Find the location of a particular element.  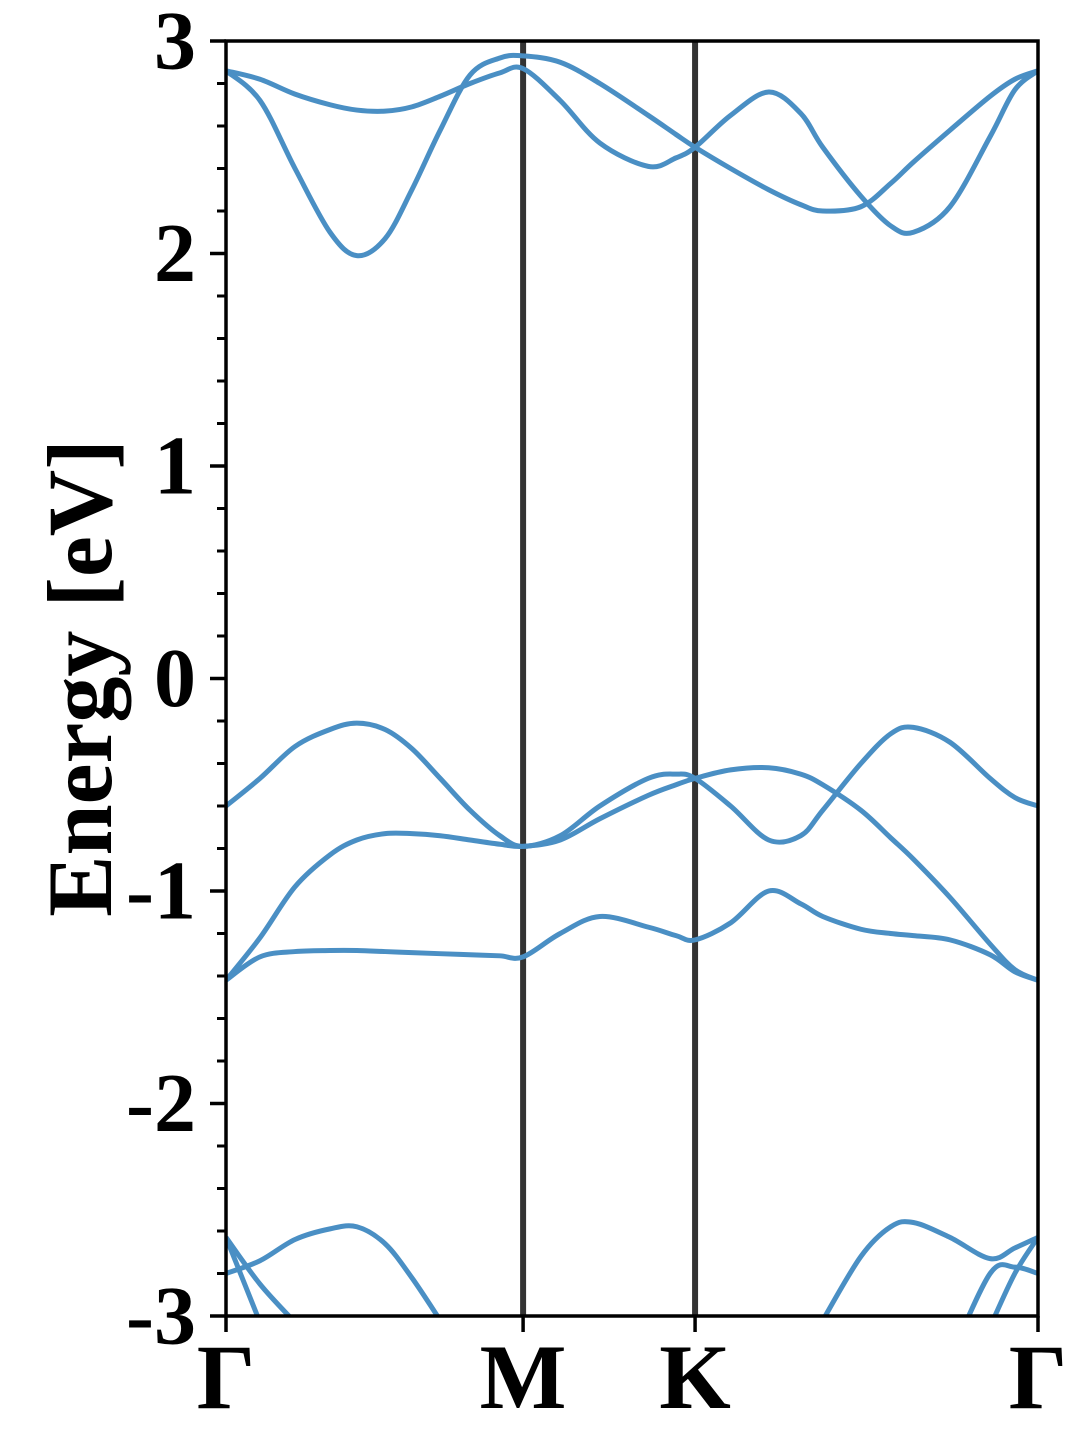

y-tick-label: -2 is located at coordinates (161, 1103).